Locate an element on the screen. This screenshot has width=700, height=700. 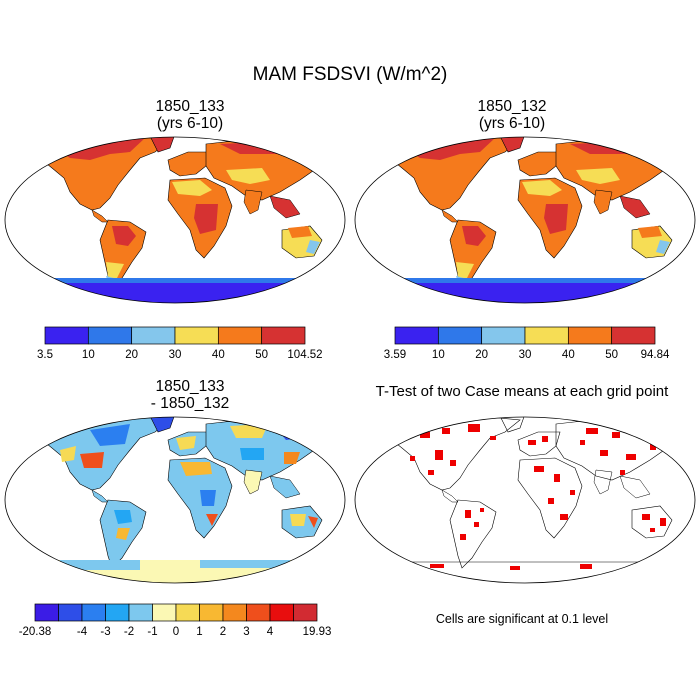
panel-2-title-line1: 1850_132 is located at coordinates (512, 106).